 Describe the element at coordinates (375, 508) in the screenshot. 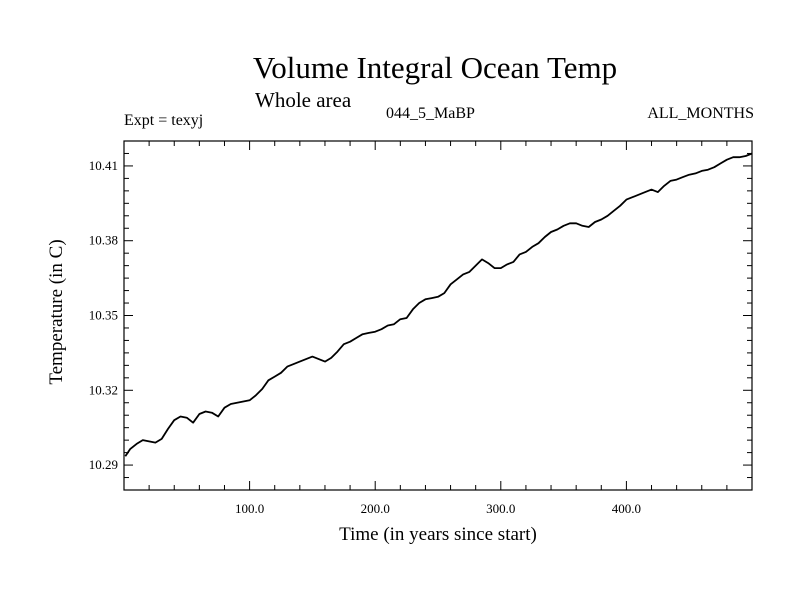

I see `x-tick-label: 200.0` at that location.